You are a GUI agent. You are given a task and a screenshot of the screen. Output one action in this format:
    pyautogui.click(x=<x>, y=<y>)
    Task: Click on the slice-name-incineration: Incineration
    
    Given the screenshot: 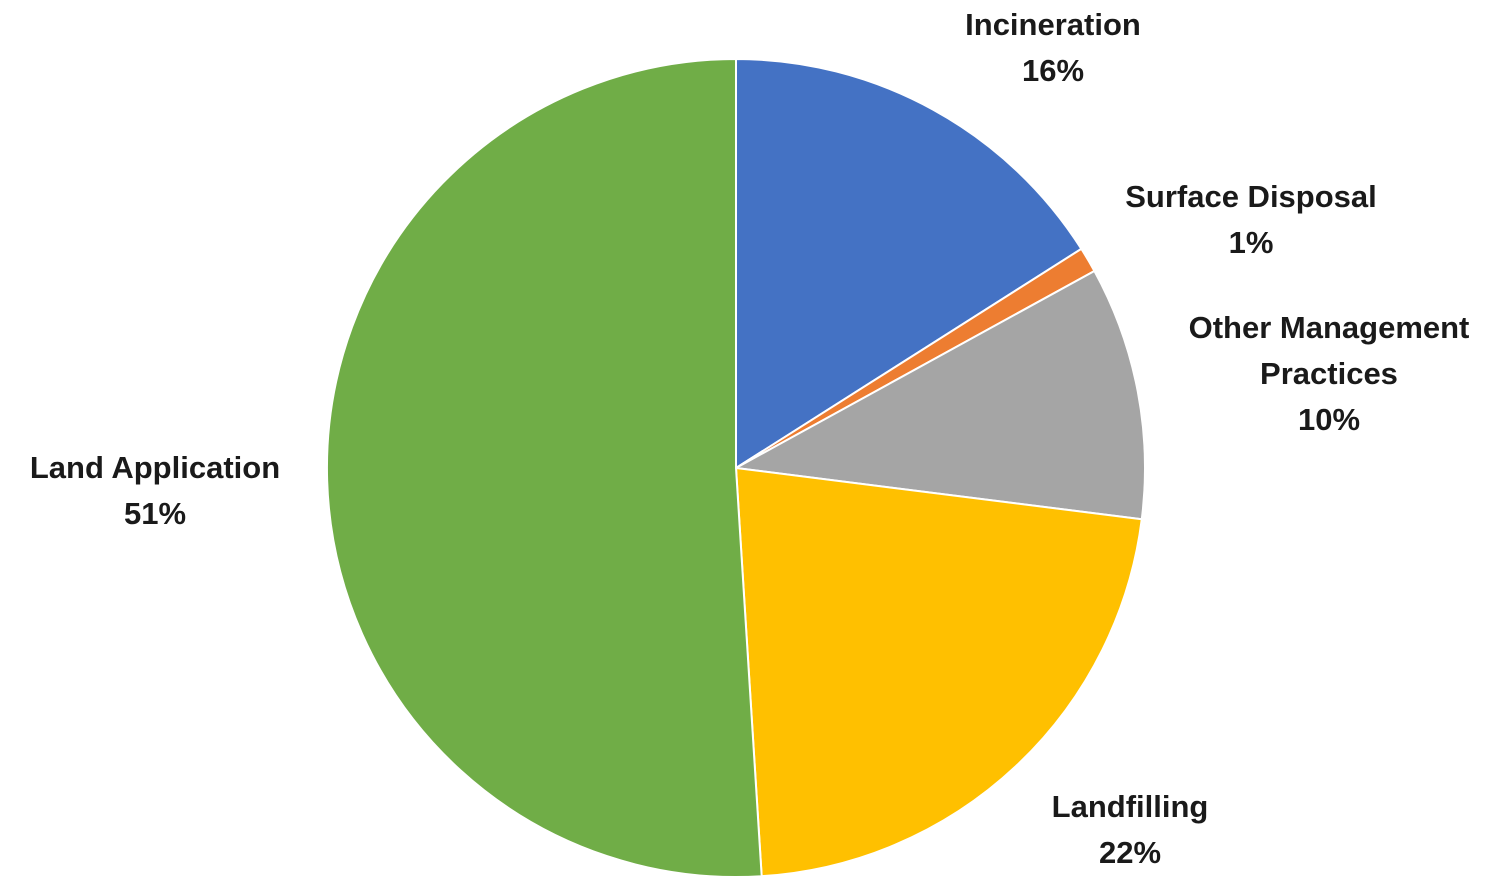 What is the action you would take?
    pyautogui.click(x=1053, y=24)
    